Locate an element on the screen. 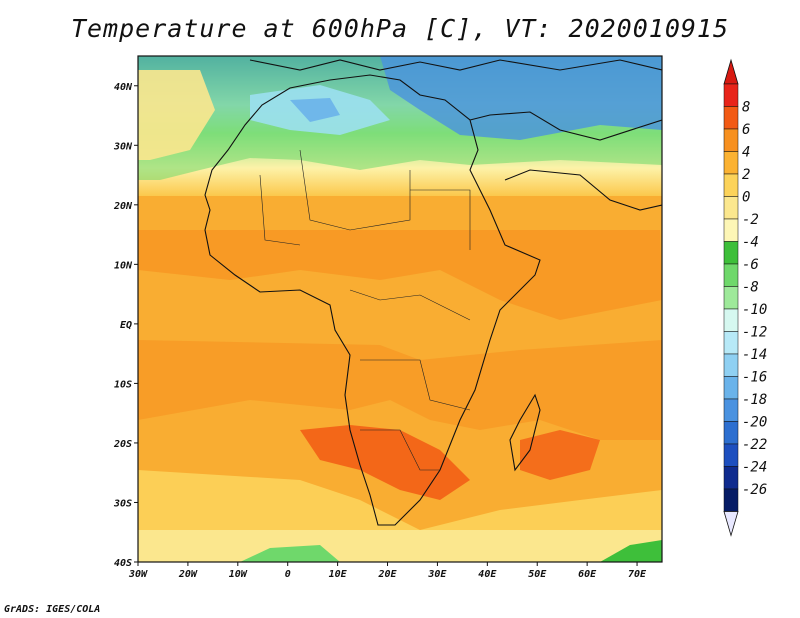 This screenshot has width=800, height=618. field-cold-core is located at coordinates (521, 98).